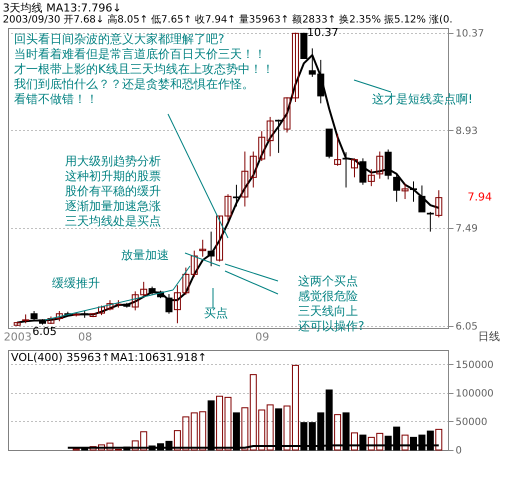 Image resolution: width=531 pixels, height=483 pixels. What do you see at coordinates (328, 311) in the screenshot?
I see `annotation: 三天线向上` at bounding box center [328, 311].